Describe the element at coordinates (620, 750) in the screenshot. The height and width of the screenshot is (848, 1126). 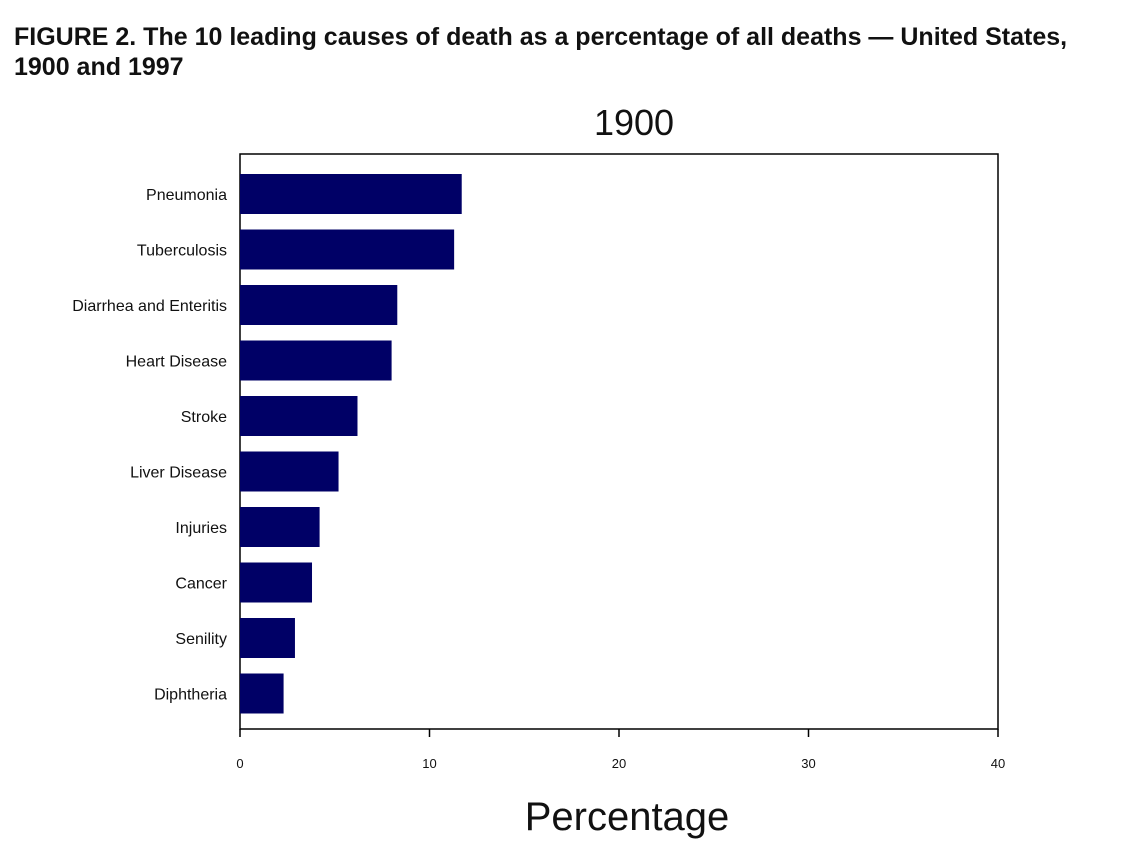
I see `x-axis-ticks: 0 10 20 30 40` at that location.